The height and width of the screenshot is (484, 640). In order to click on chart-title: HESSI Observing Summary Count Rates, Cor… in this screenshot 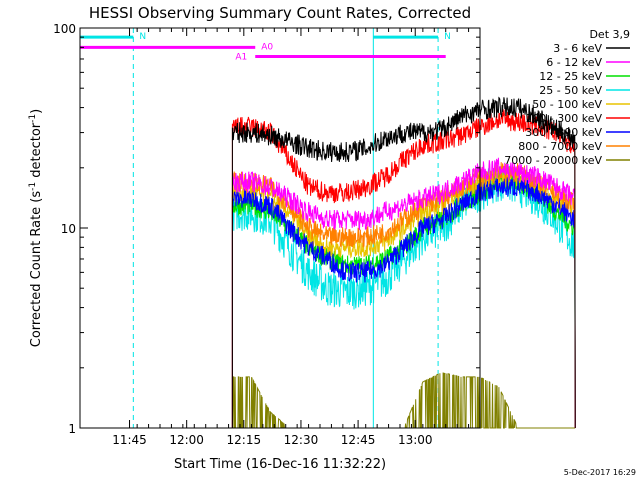, I will do `click(280, 13)`.